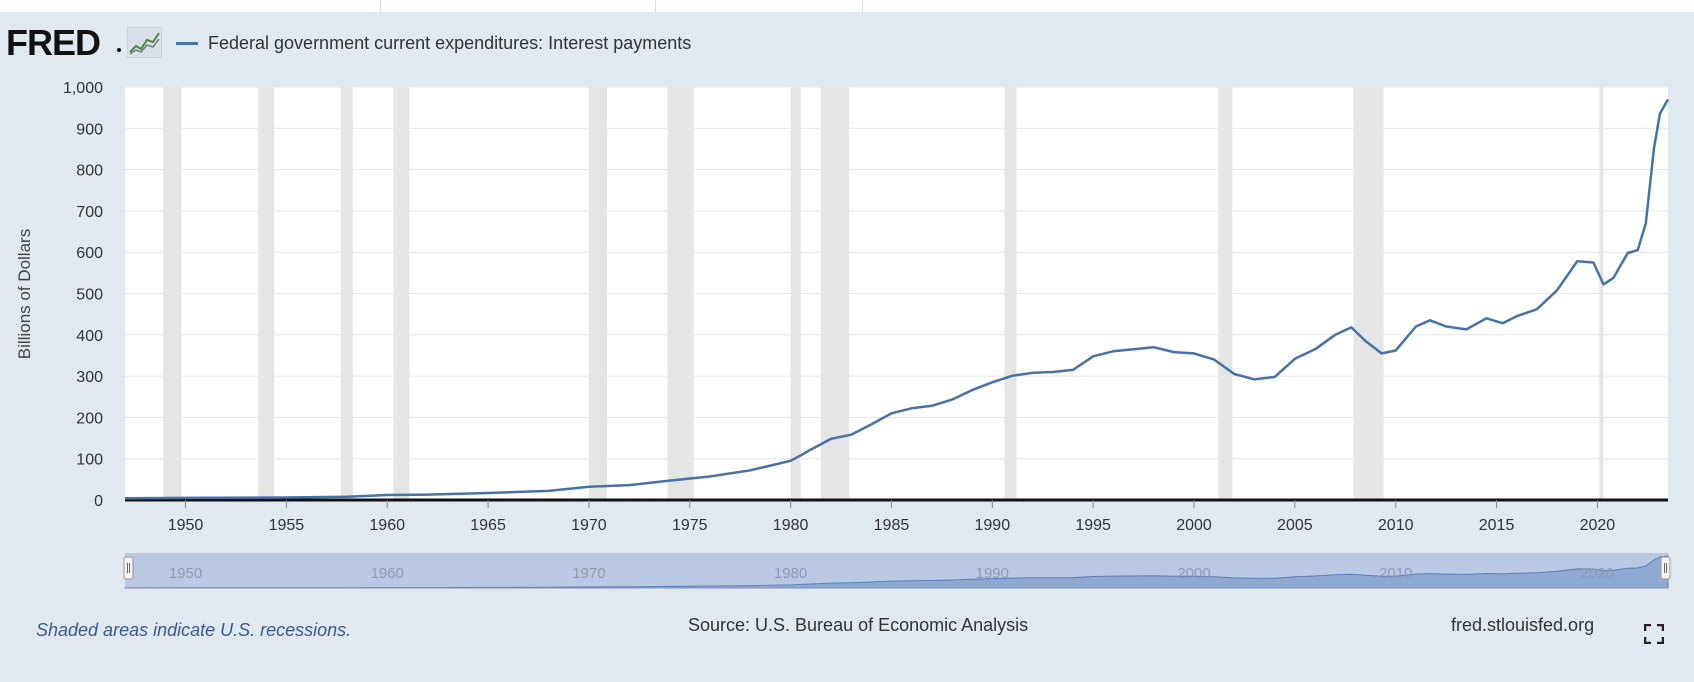  Describe the element at coordinates (993, 525) in the screenshot. I see `x-tick-label: 1990` at that location.